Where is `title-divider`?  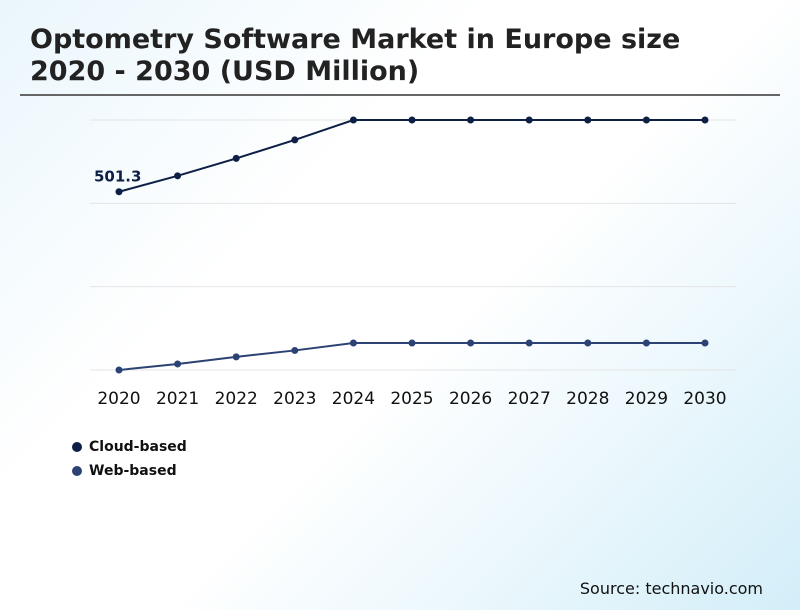 title-divider is located at coordinates (400, 95).